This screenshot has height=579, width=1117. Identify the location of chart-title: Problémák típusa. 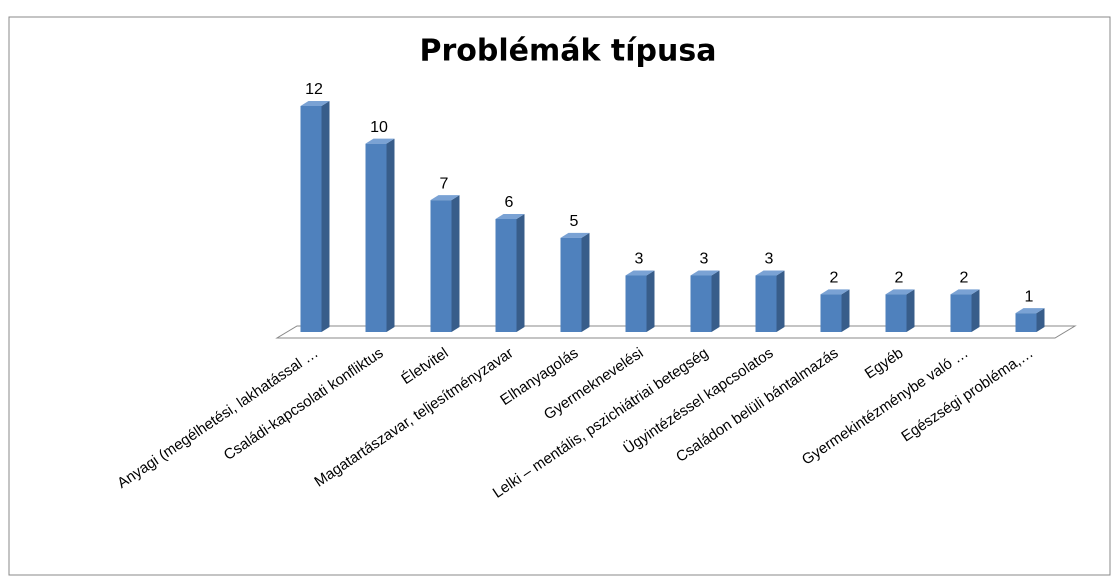
(568, 51).